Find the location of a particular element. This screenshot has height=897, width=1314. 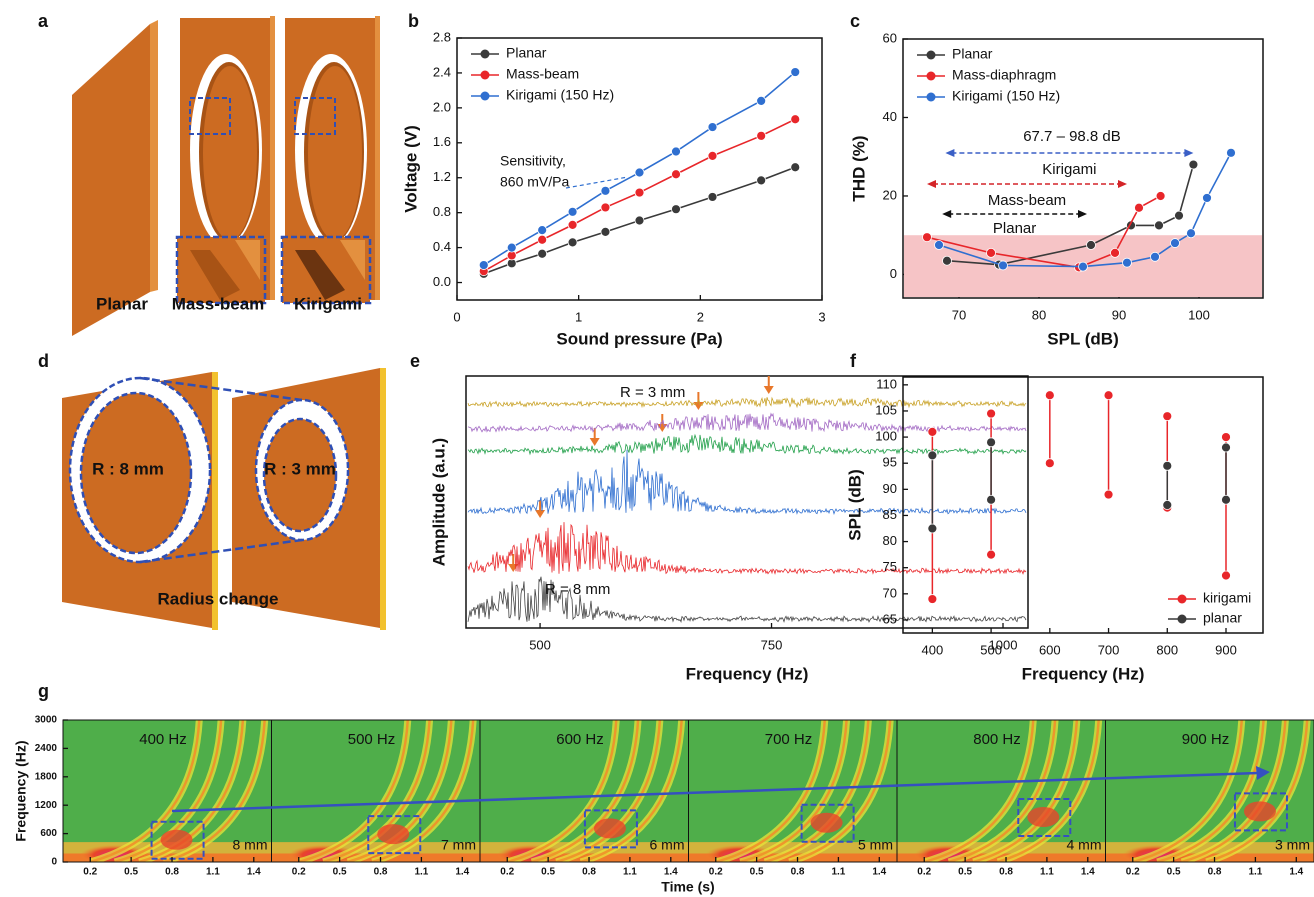

annotation: 860 mV/Pa is located at coordinates (534, 182).